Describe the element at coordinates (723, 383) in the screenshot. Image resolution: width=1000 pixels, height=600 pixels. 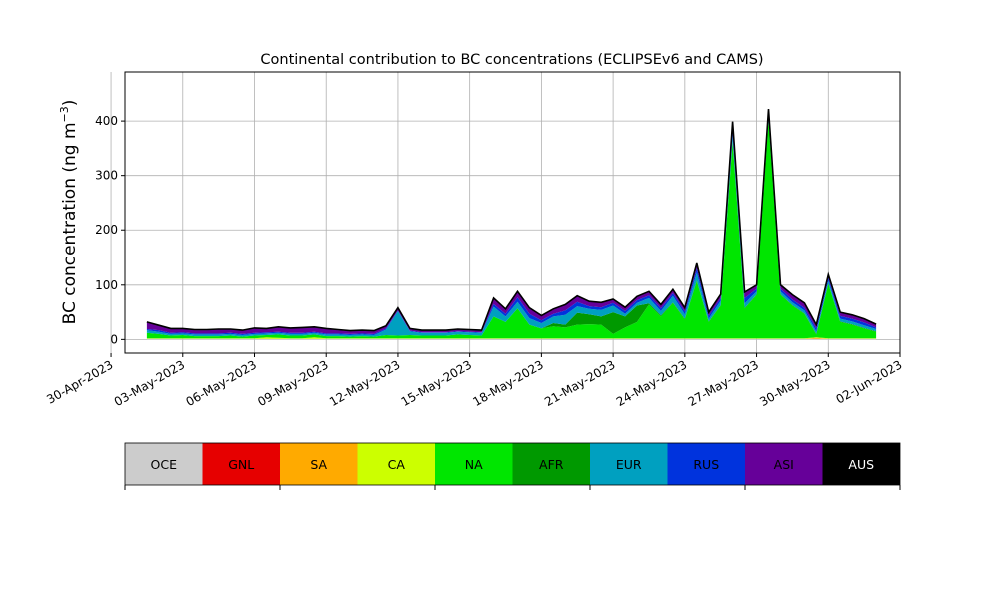
I see `x-tick-label: 27-May-2023` at that location.